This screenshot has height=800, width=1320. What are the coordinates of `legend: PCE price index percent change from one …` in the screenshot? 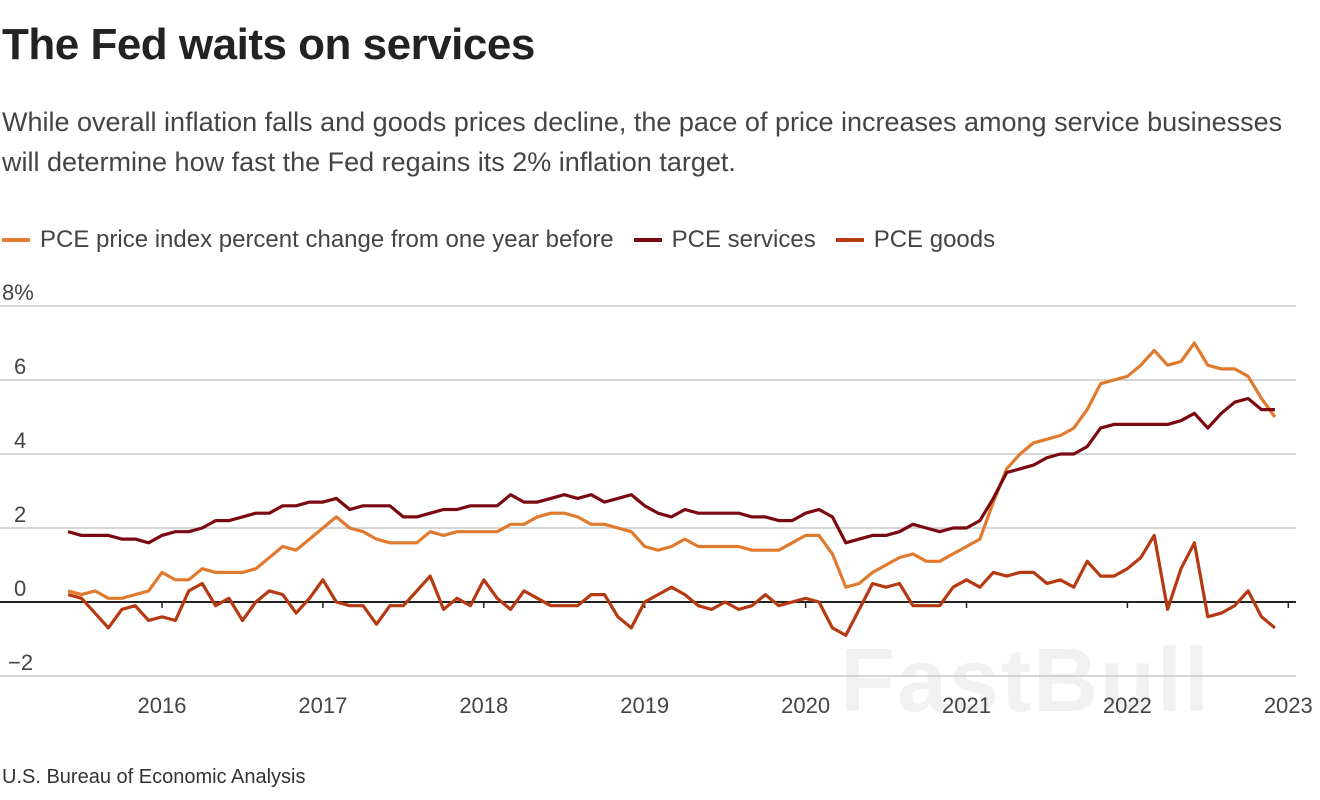 It's located at (498, 240).